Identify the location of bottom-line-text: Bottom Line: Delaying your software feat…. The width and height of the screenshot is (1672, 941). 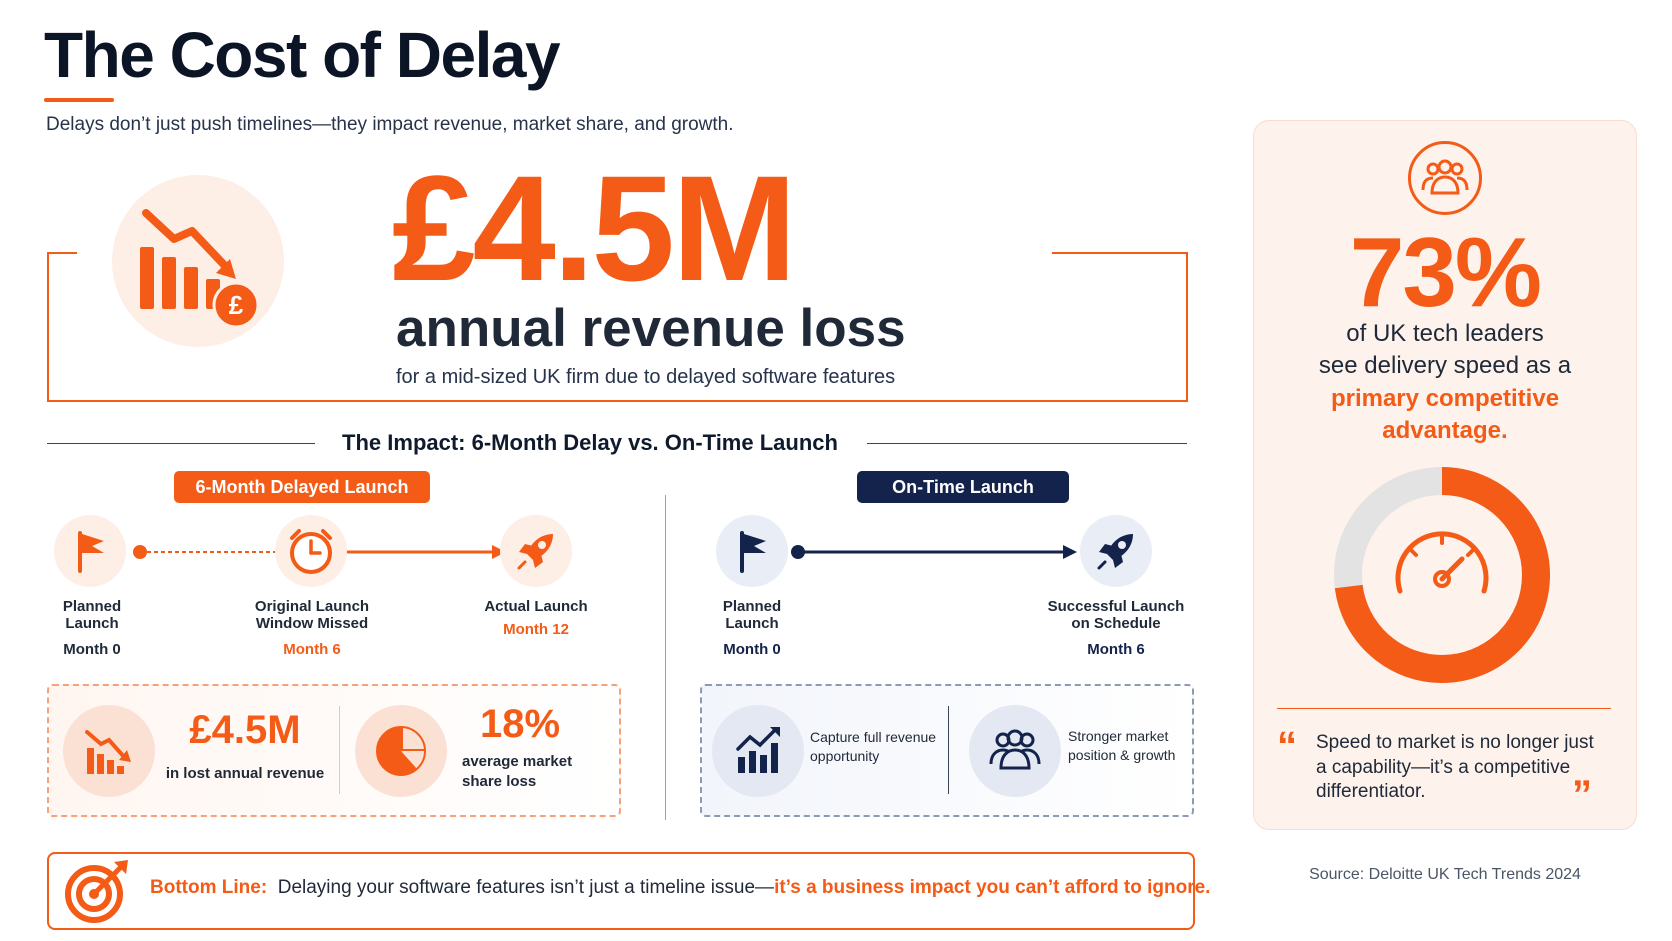
(680, 888).